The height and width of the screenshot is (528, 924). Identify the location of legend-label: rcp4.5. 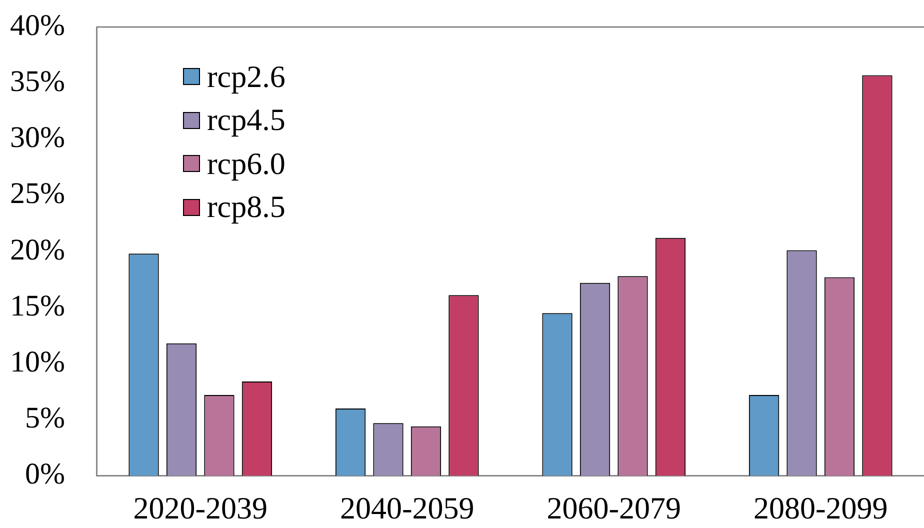
(246, 120).